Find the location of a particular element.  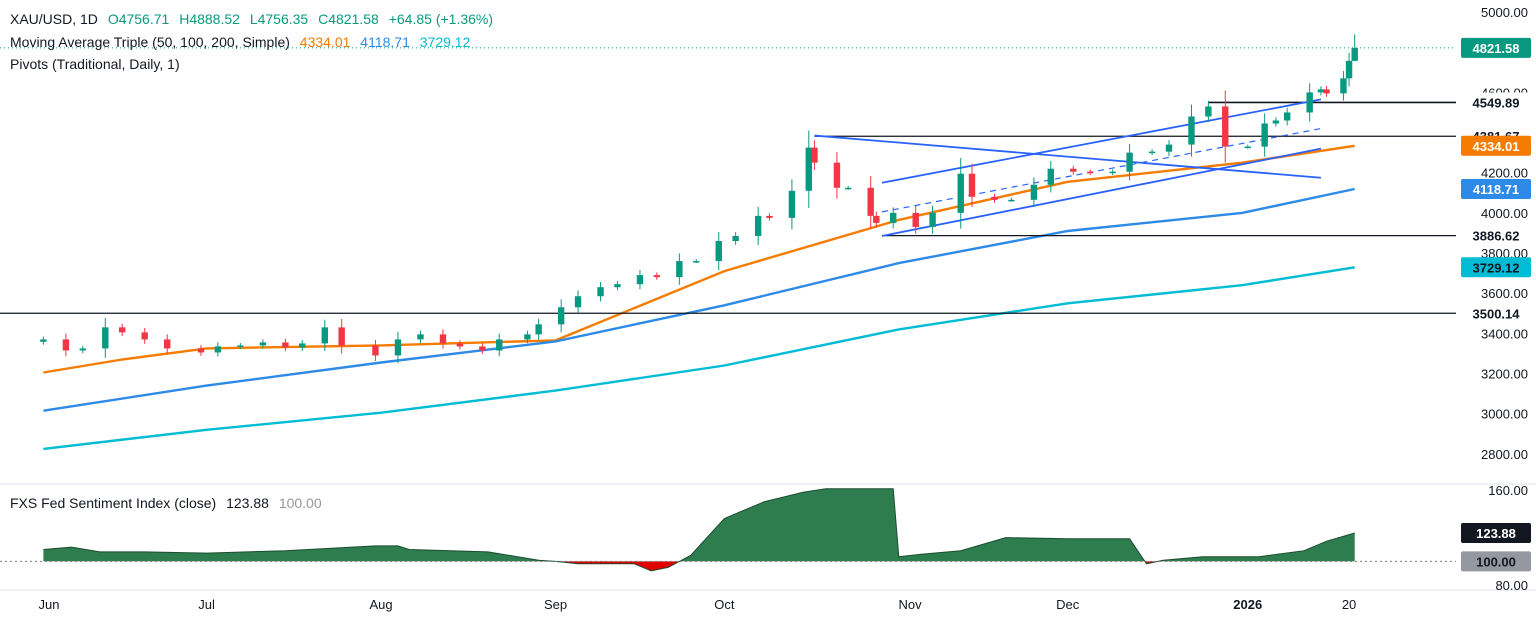

price-tick-label: 5000.00 is located at coordinates (1504, 12).